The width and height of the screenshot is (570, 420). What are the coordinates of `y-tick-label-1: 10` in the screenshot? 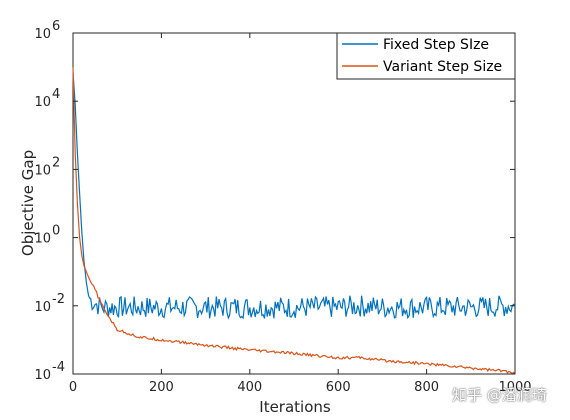 It's located at (42, 307).